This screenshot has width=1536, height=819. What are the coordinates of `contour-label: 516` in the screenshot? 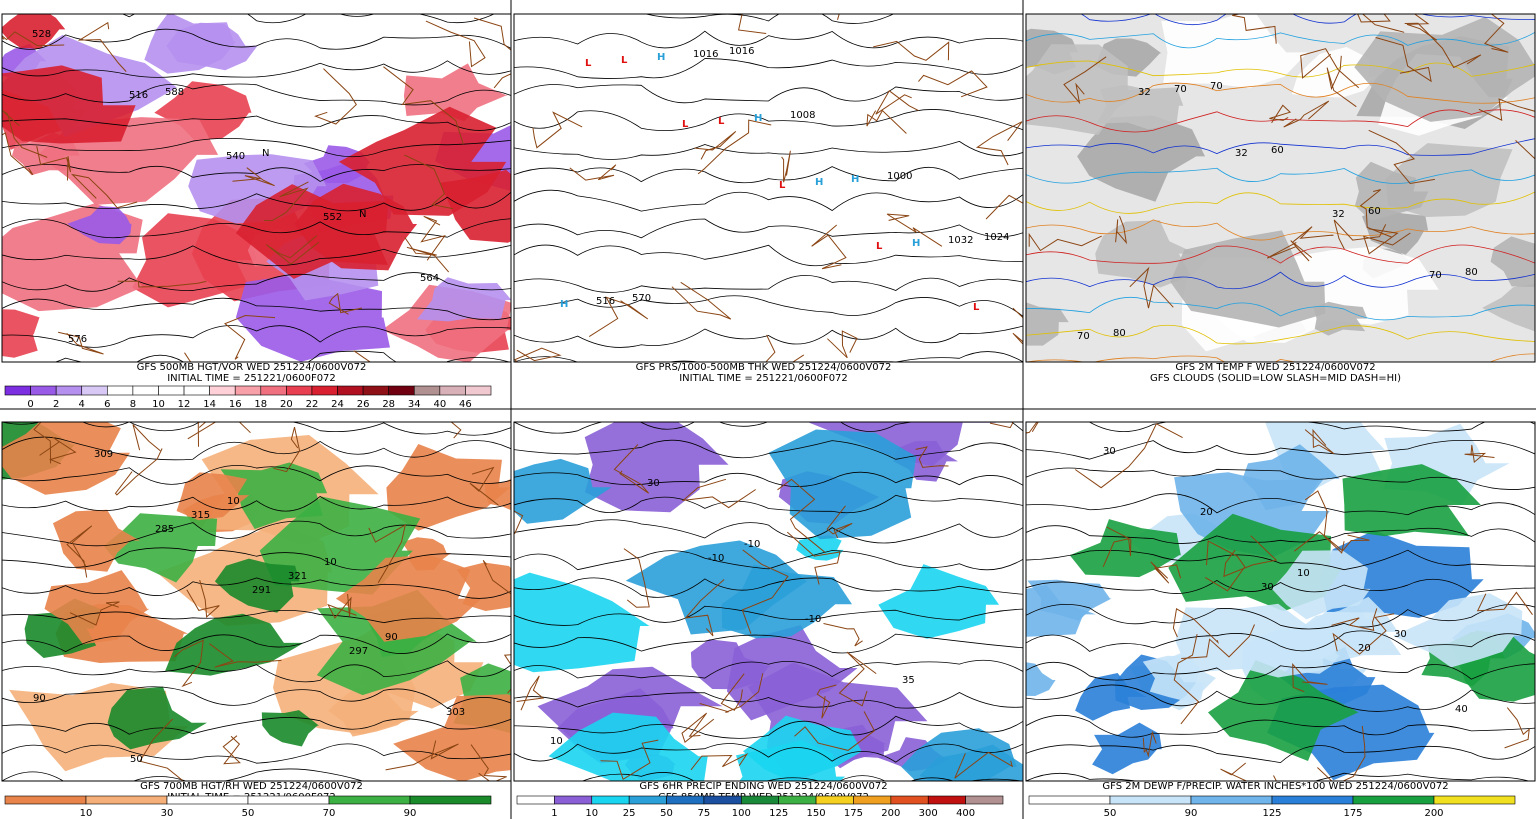 It's located at (605, 301).